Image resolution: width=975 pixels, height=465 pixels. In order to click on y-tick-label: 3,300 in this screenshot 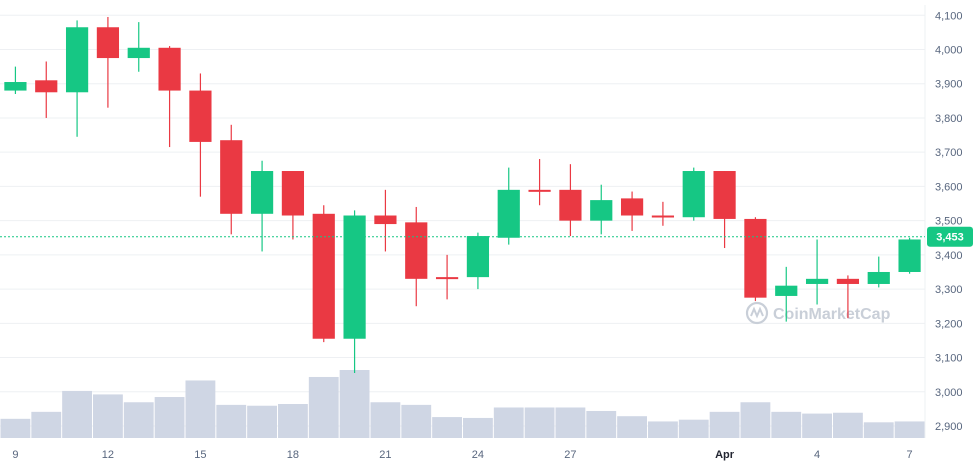, I will do `click(949, 290)`.